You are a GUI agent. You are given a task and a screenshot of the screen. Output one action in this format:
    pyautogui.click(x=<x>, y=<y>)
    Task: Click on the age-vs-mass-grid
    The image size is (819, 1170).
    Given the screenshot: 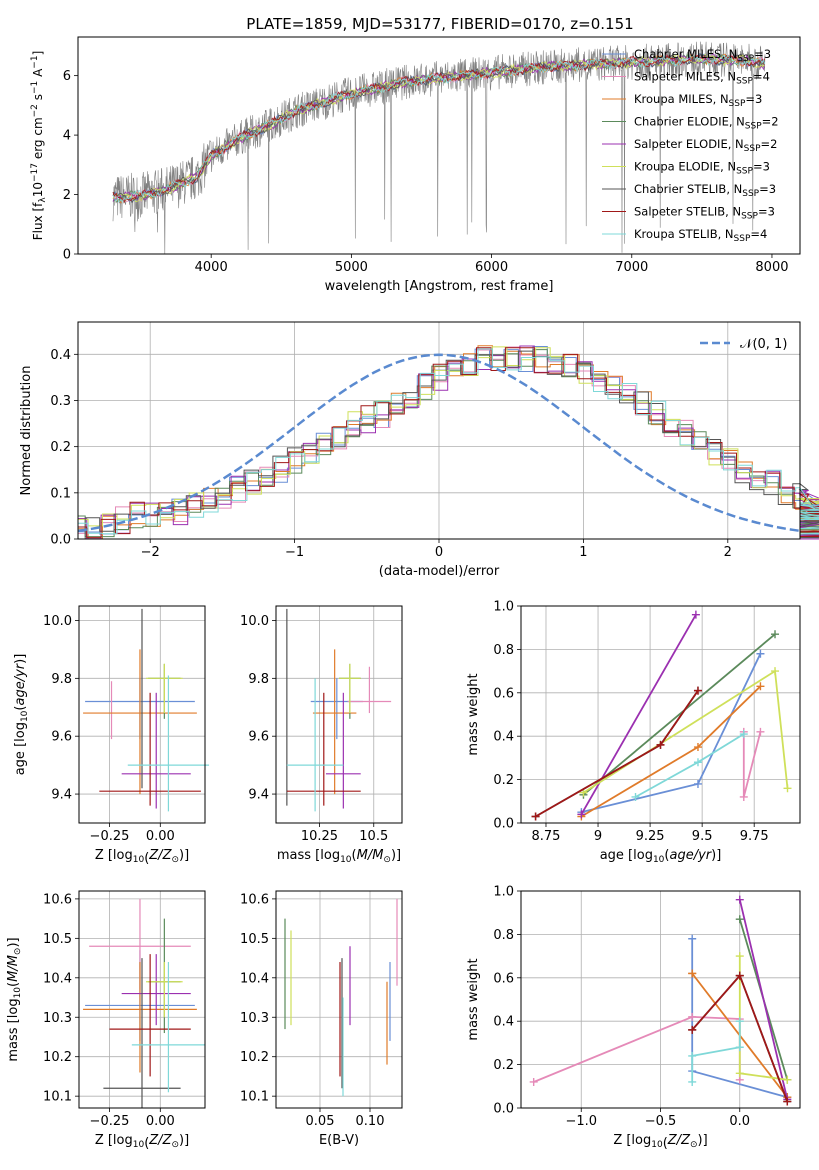 What is the action you would take?
    pyautogui.click(x=339, y=714)
    